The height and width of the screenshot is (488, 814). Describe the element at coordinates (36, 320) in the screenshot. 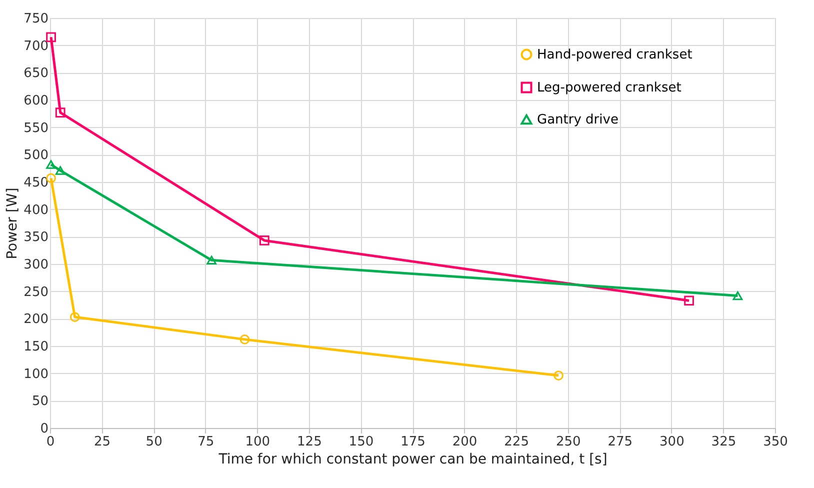

I see `y-tick-label: 200` at that location.